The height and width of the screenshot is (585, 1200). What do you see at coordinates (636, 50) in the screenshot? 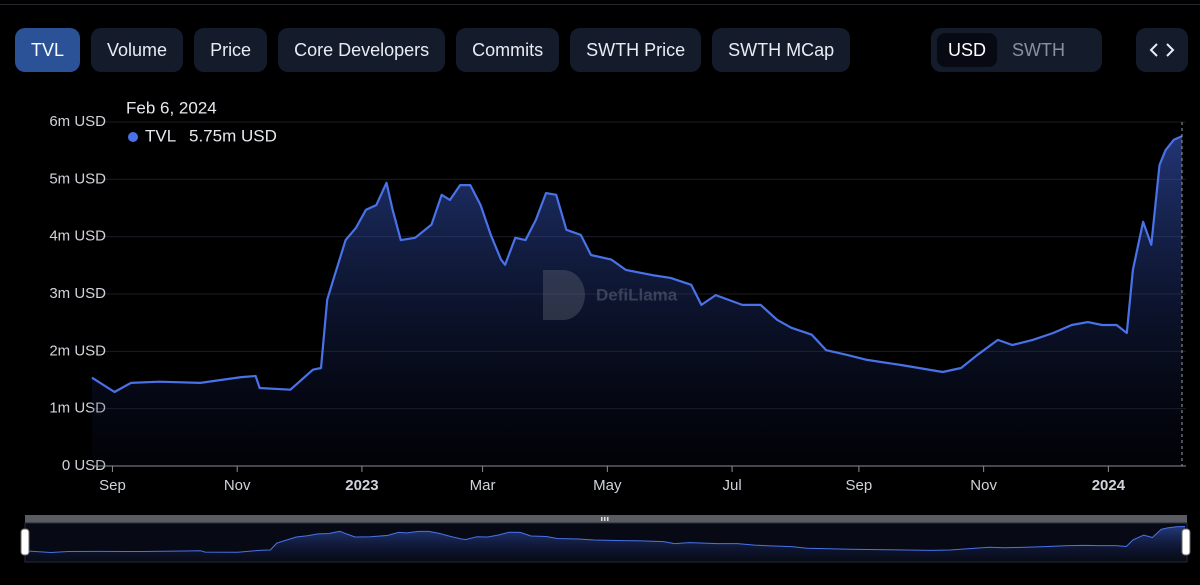
I see `tab: SWTH Price` at bounding box center [636, 50].